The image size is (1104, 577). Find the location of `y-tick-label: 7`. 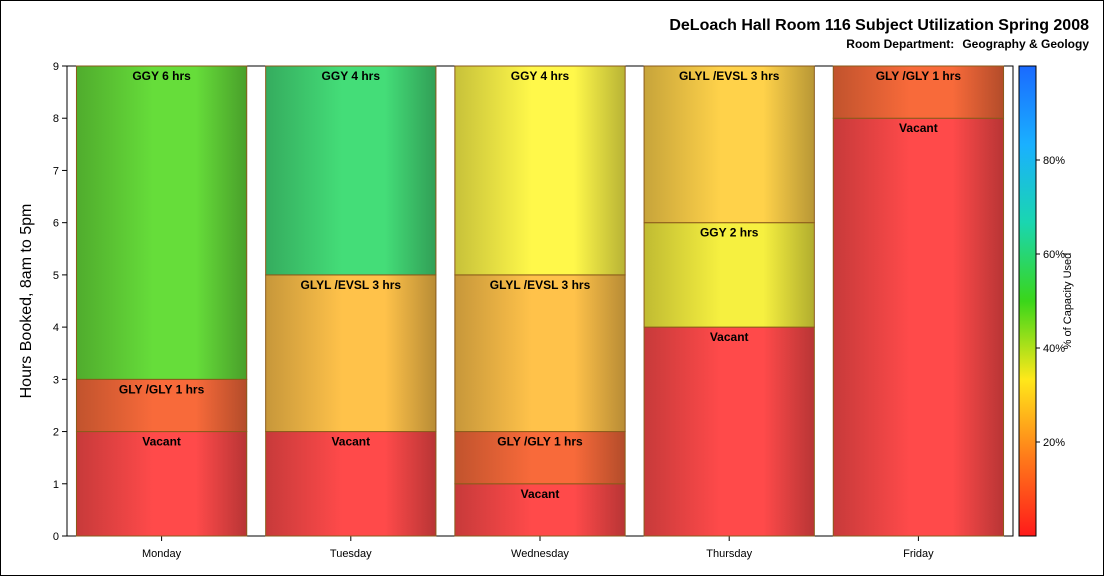

y-tick-label: 7 is located at coordinates (56, 171).